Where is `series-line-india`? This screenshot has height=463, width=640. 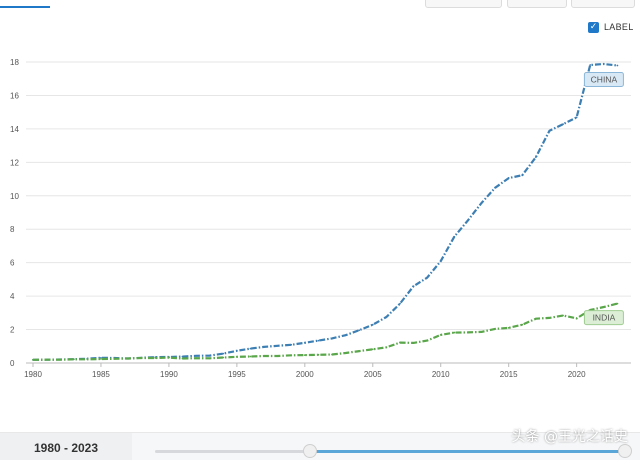 series-line-india is located at coordinates (325, 331).